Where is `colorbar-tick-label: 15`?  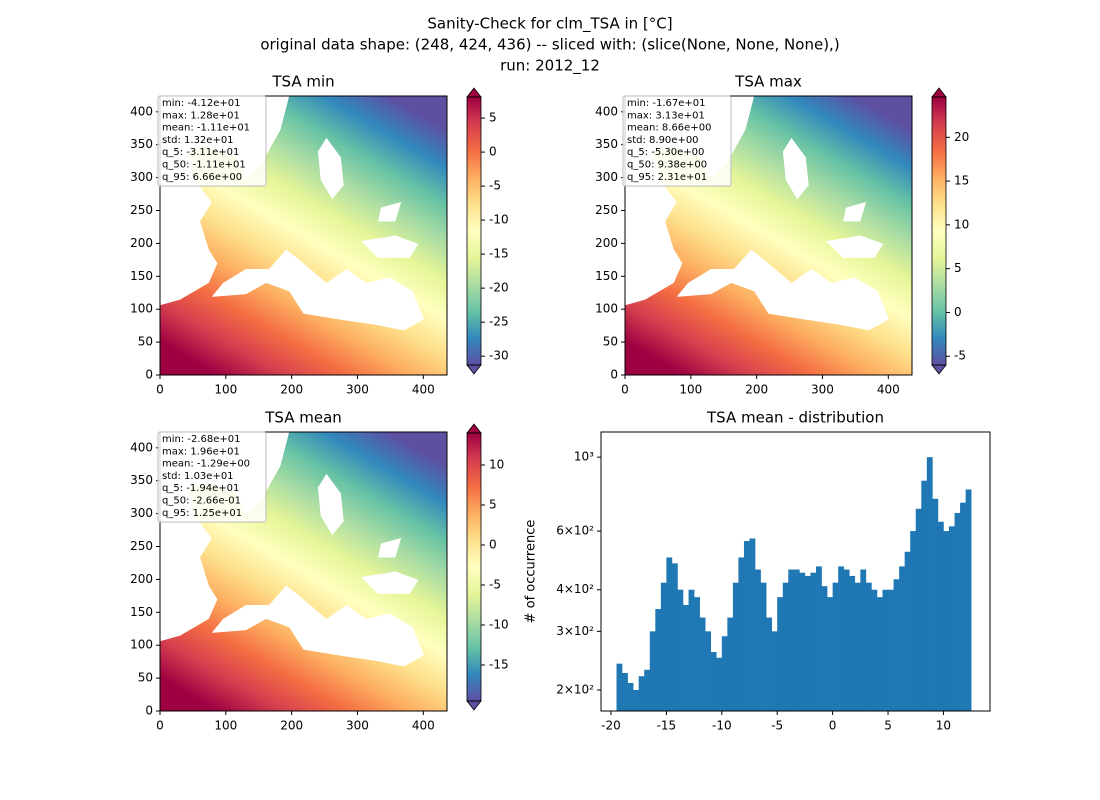
colorbar-tick-label: 15 is located at coordinates (961, 181).